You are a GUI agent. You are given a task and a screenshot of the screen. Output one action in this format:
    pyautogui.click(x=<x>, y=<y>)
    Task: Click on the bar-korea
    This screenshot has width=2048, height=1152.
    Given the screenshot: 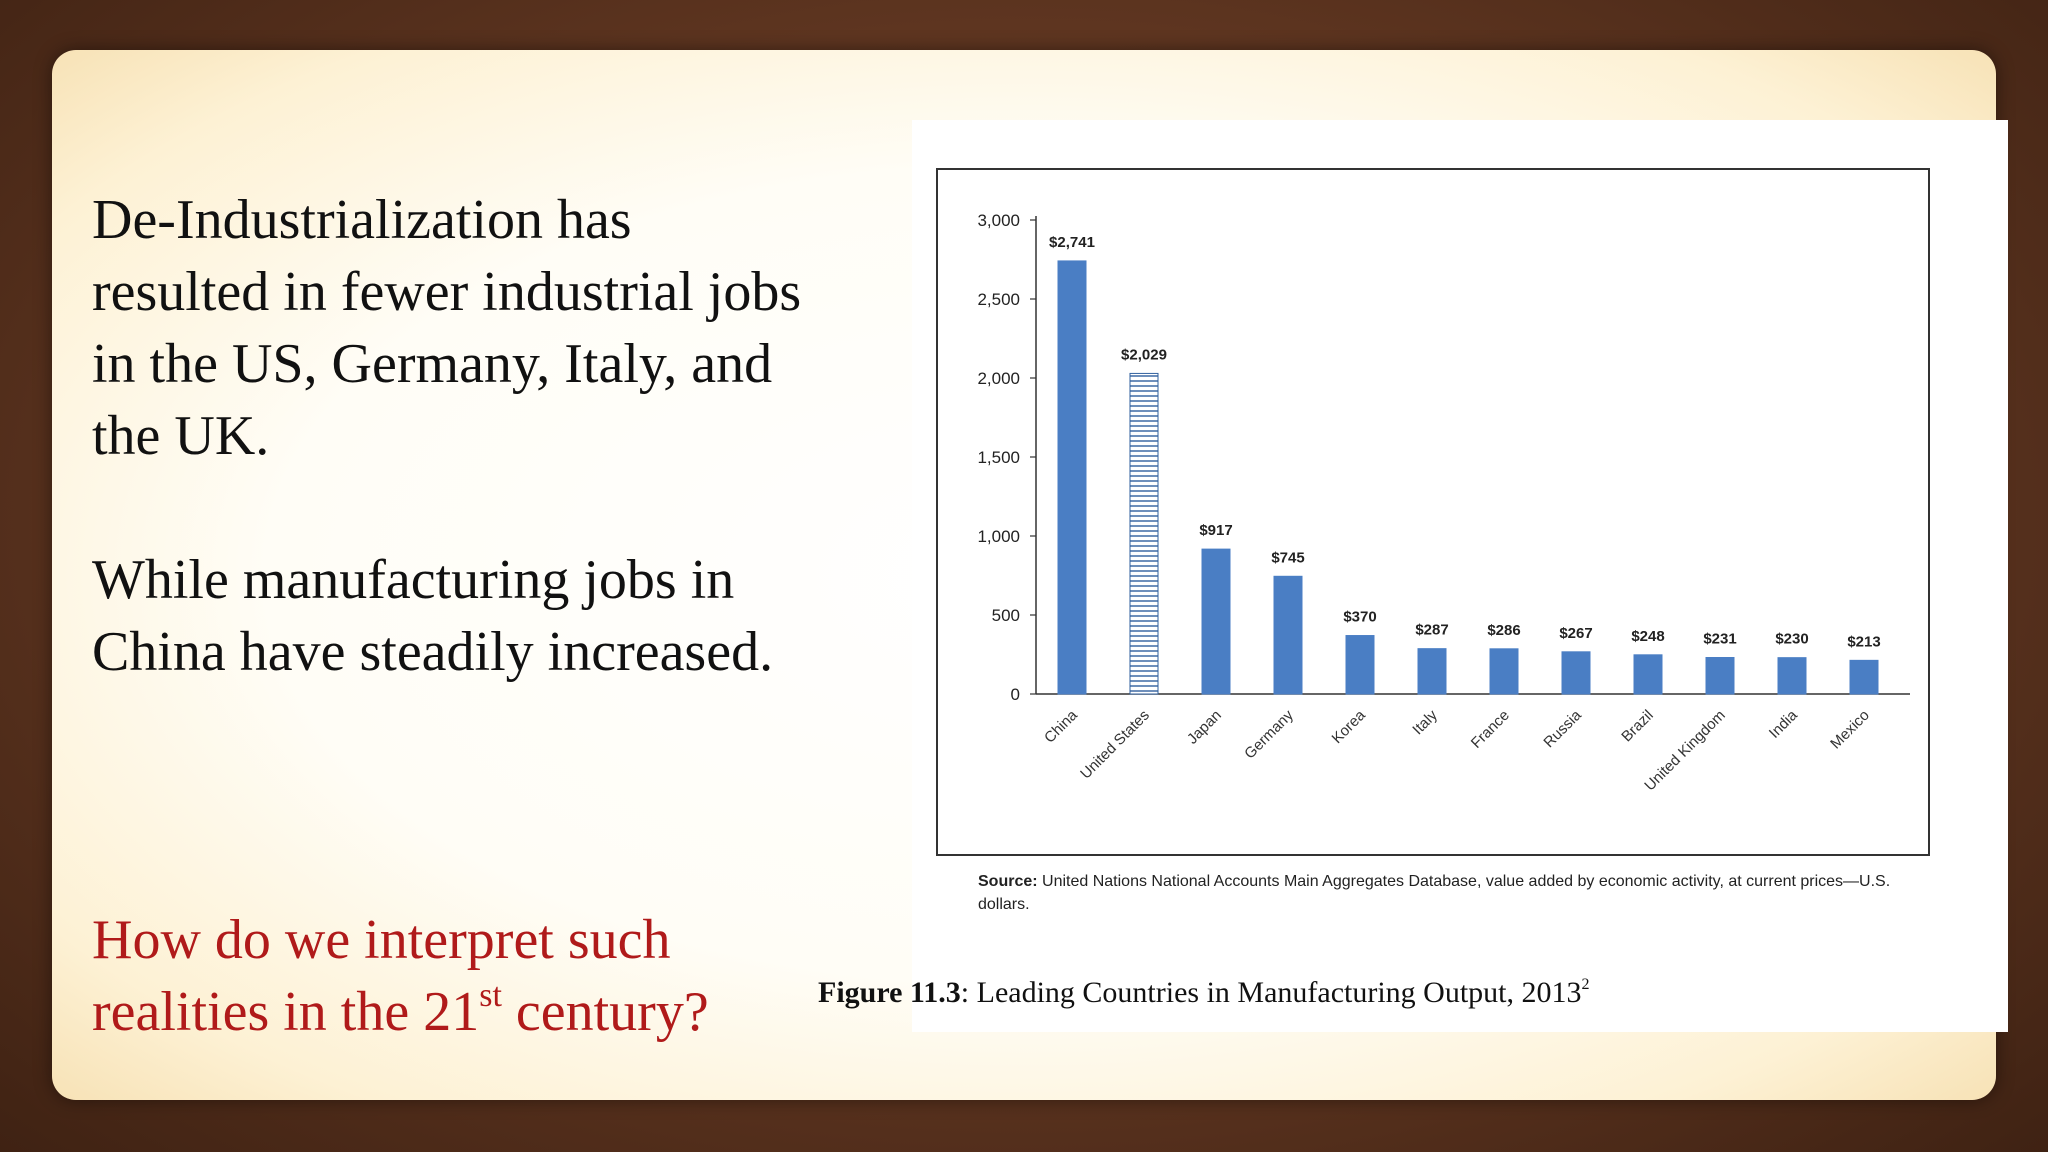 What is the action you would take?
    pyautogui.click(x=1360, y=665)
    